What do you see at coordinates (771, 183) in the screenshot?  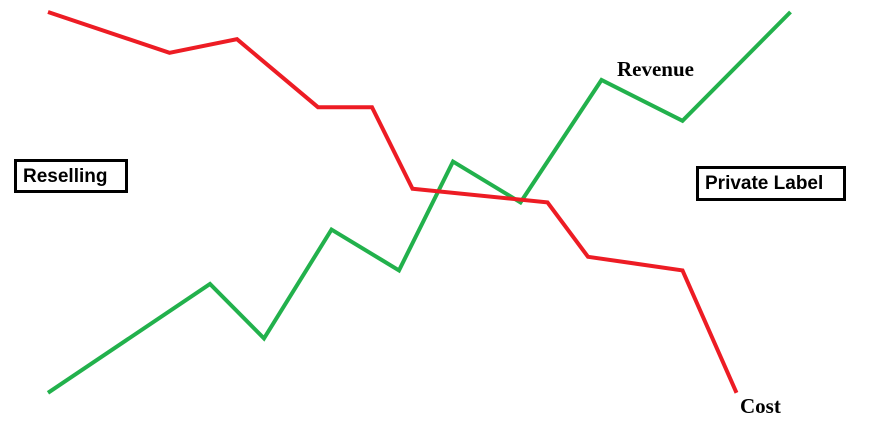 I see `private-label-box: Private Label` at bounding box center [771, 183].